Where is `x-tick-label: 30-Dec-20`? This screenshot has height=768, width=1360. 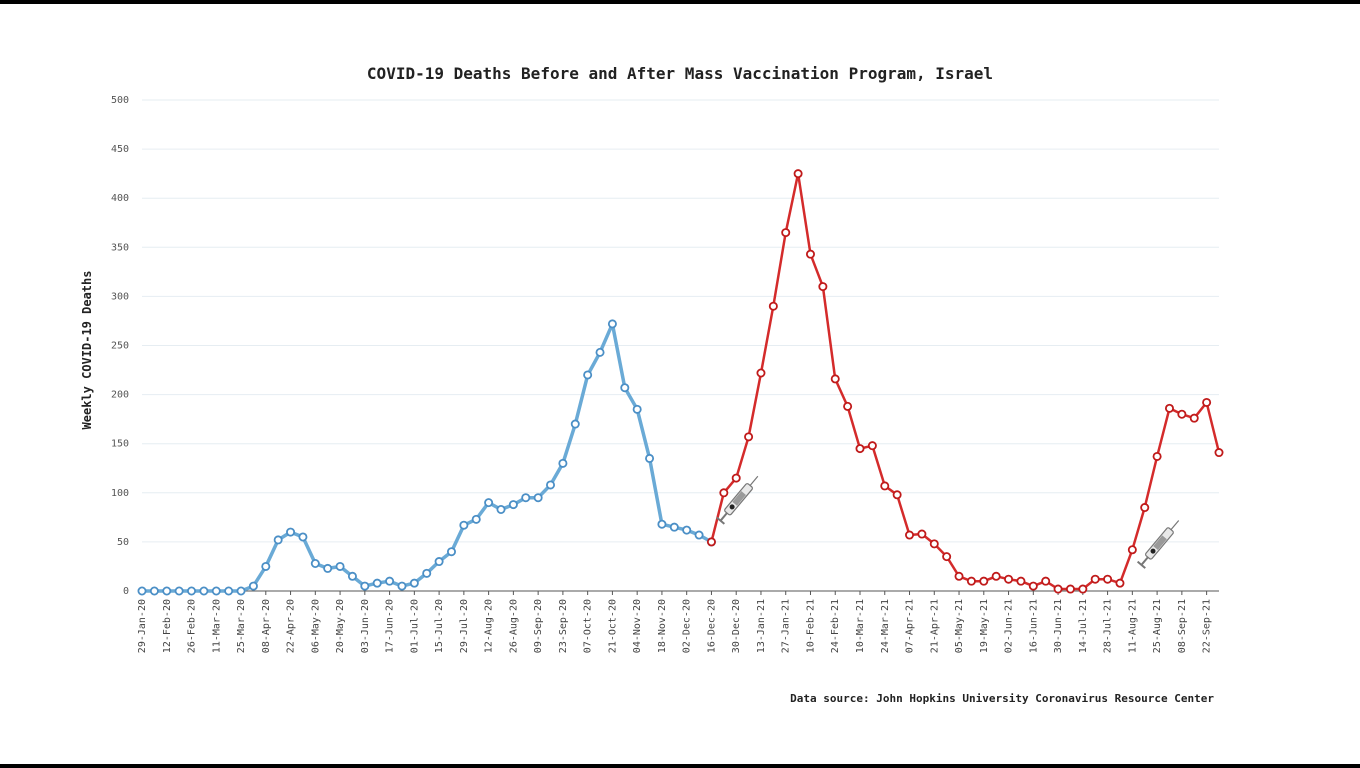
x-tick-label: 30-Dec-20 is located at coordinates (736, 626).